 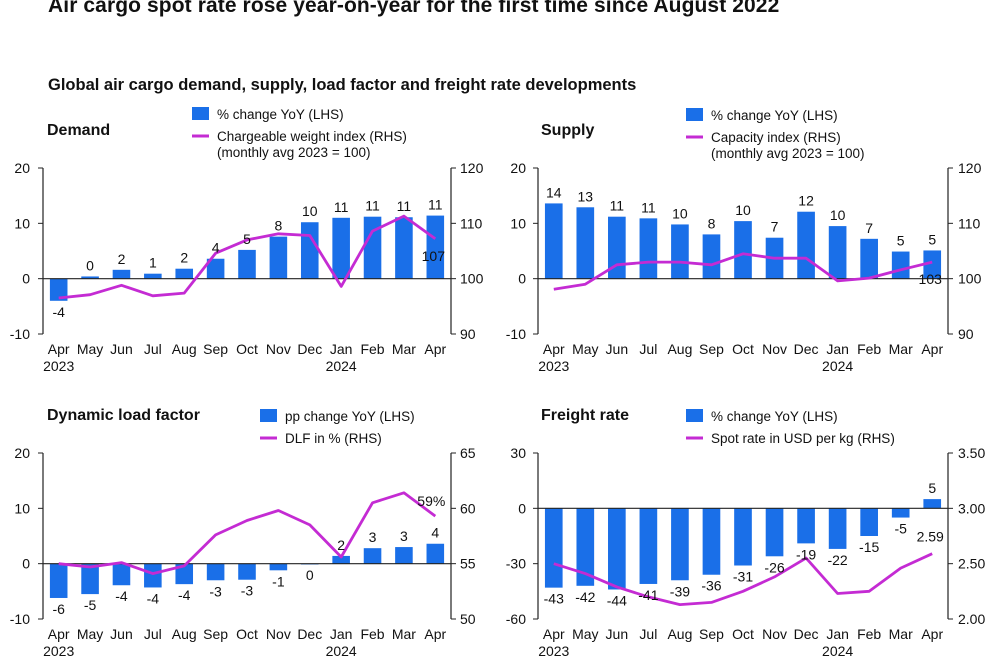 What do you see at coordinates (373, 537) in the screenshot?
I see `panel3-bar-label: 3` at bounding box center [373, 537].